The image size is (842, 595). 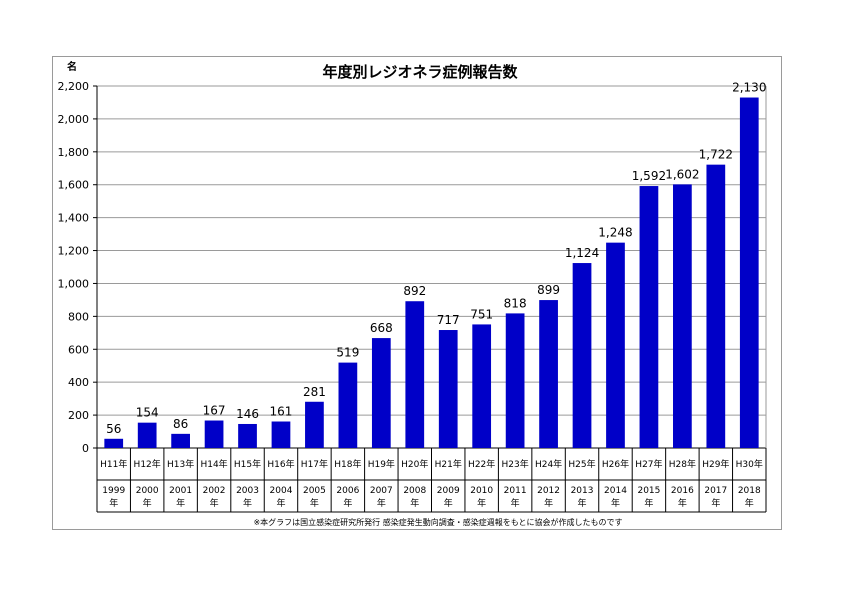 I want to click on data-label: 892, so click(x=414, y=291).